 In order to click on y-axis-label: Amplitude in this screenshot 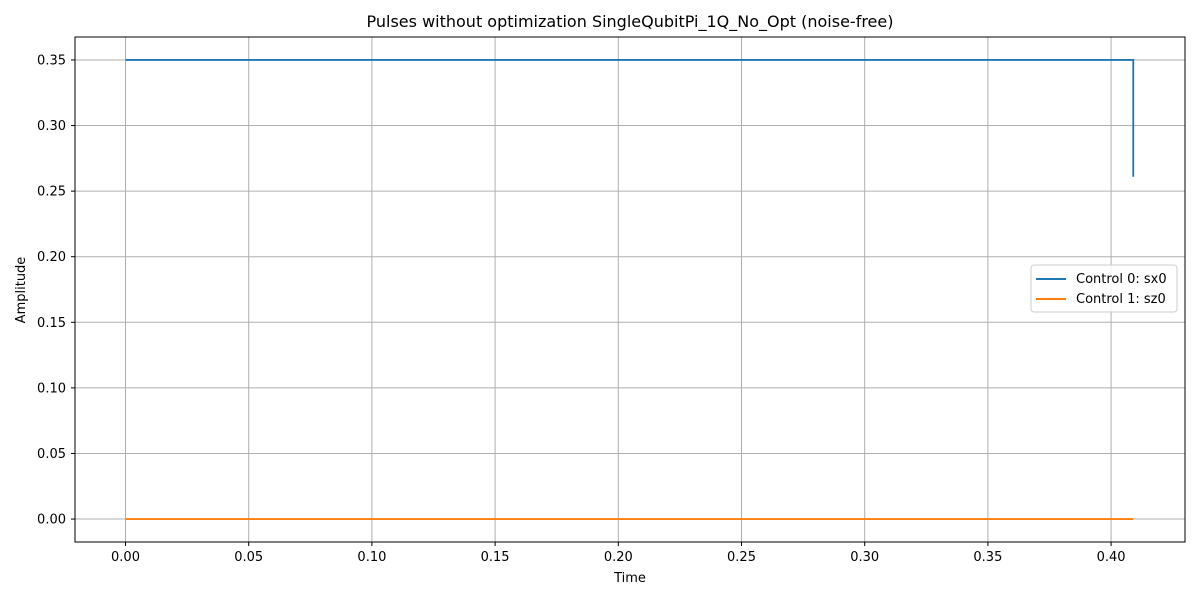, I will do `click(21, 290)`.